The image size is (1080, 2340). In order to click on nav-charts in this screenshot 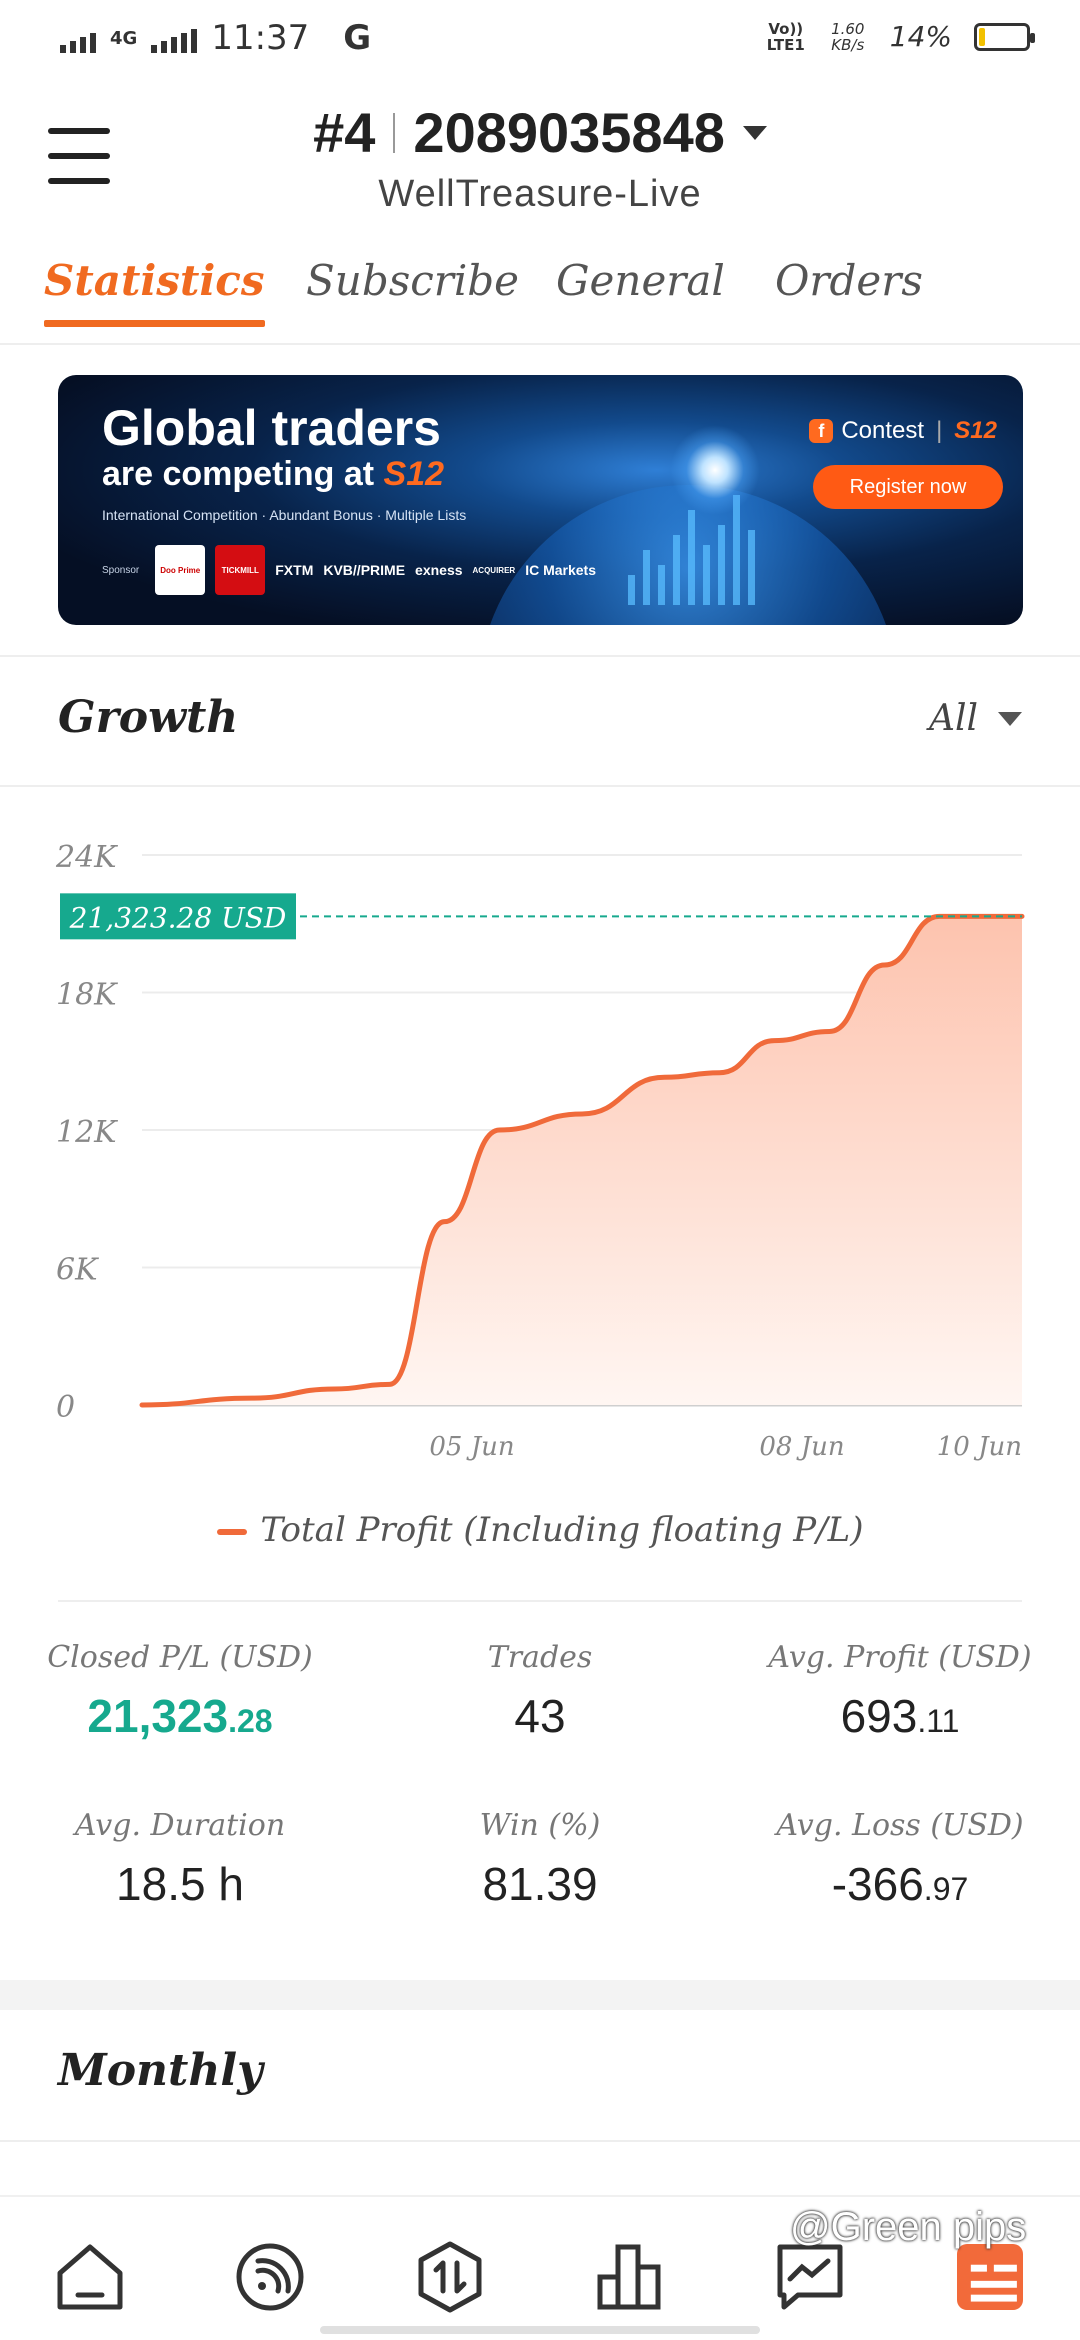, I will do `click(630, 2277)`.